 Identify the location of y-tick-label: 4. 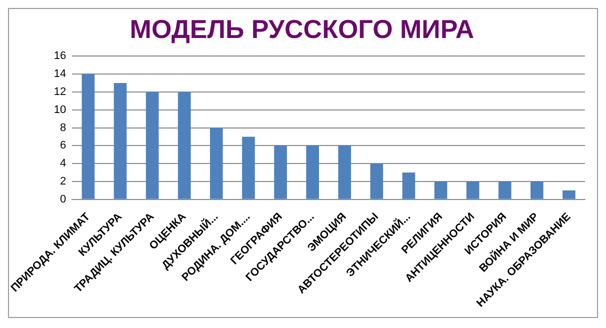
(63, 164).